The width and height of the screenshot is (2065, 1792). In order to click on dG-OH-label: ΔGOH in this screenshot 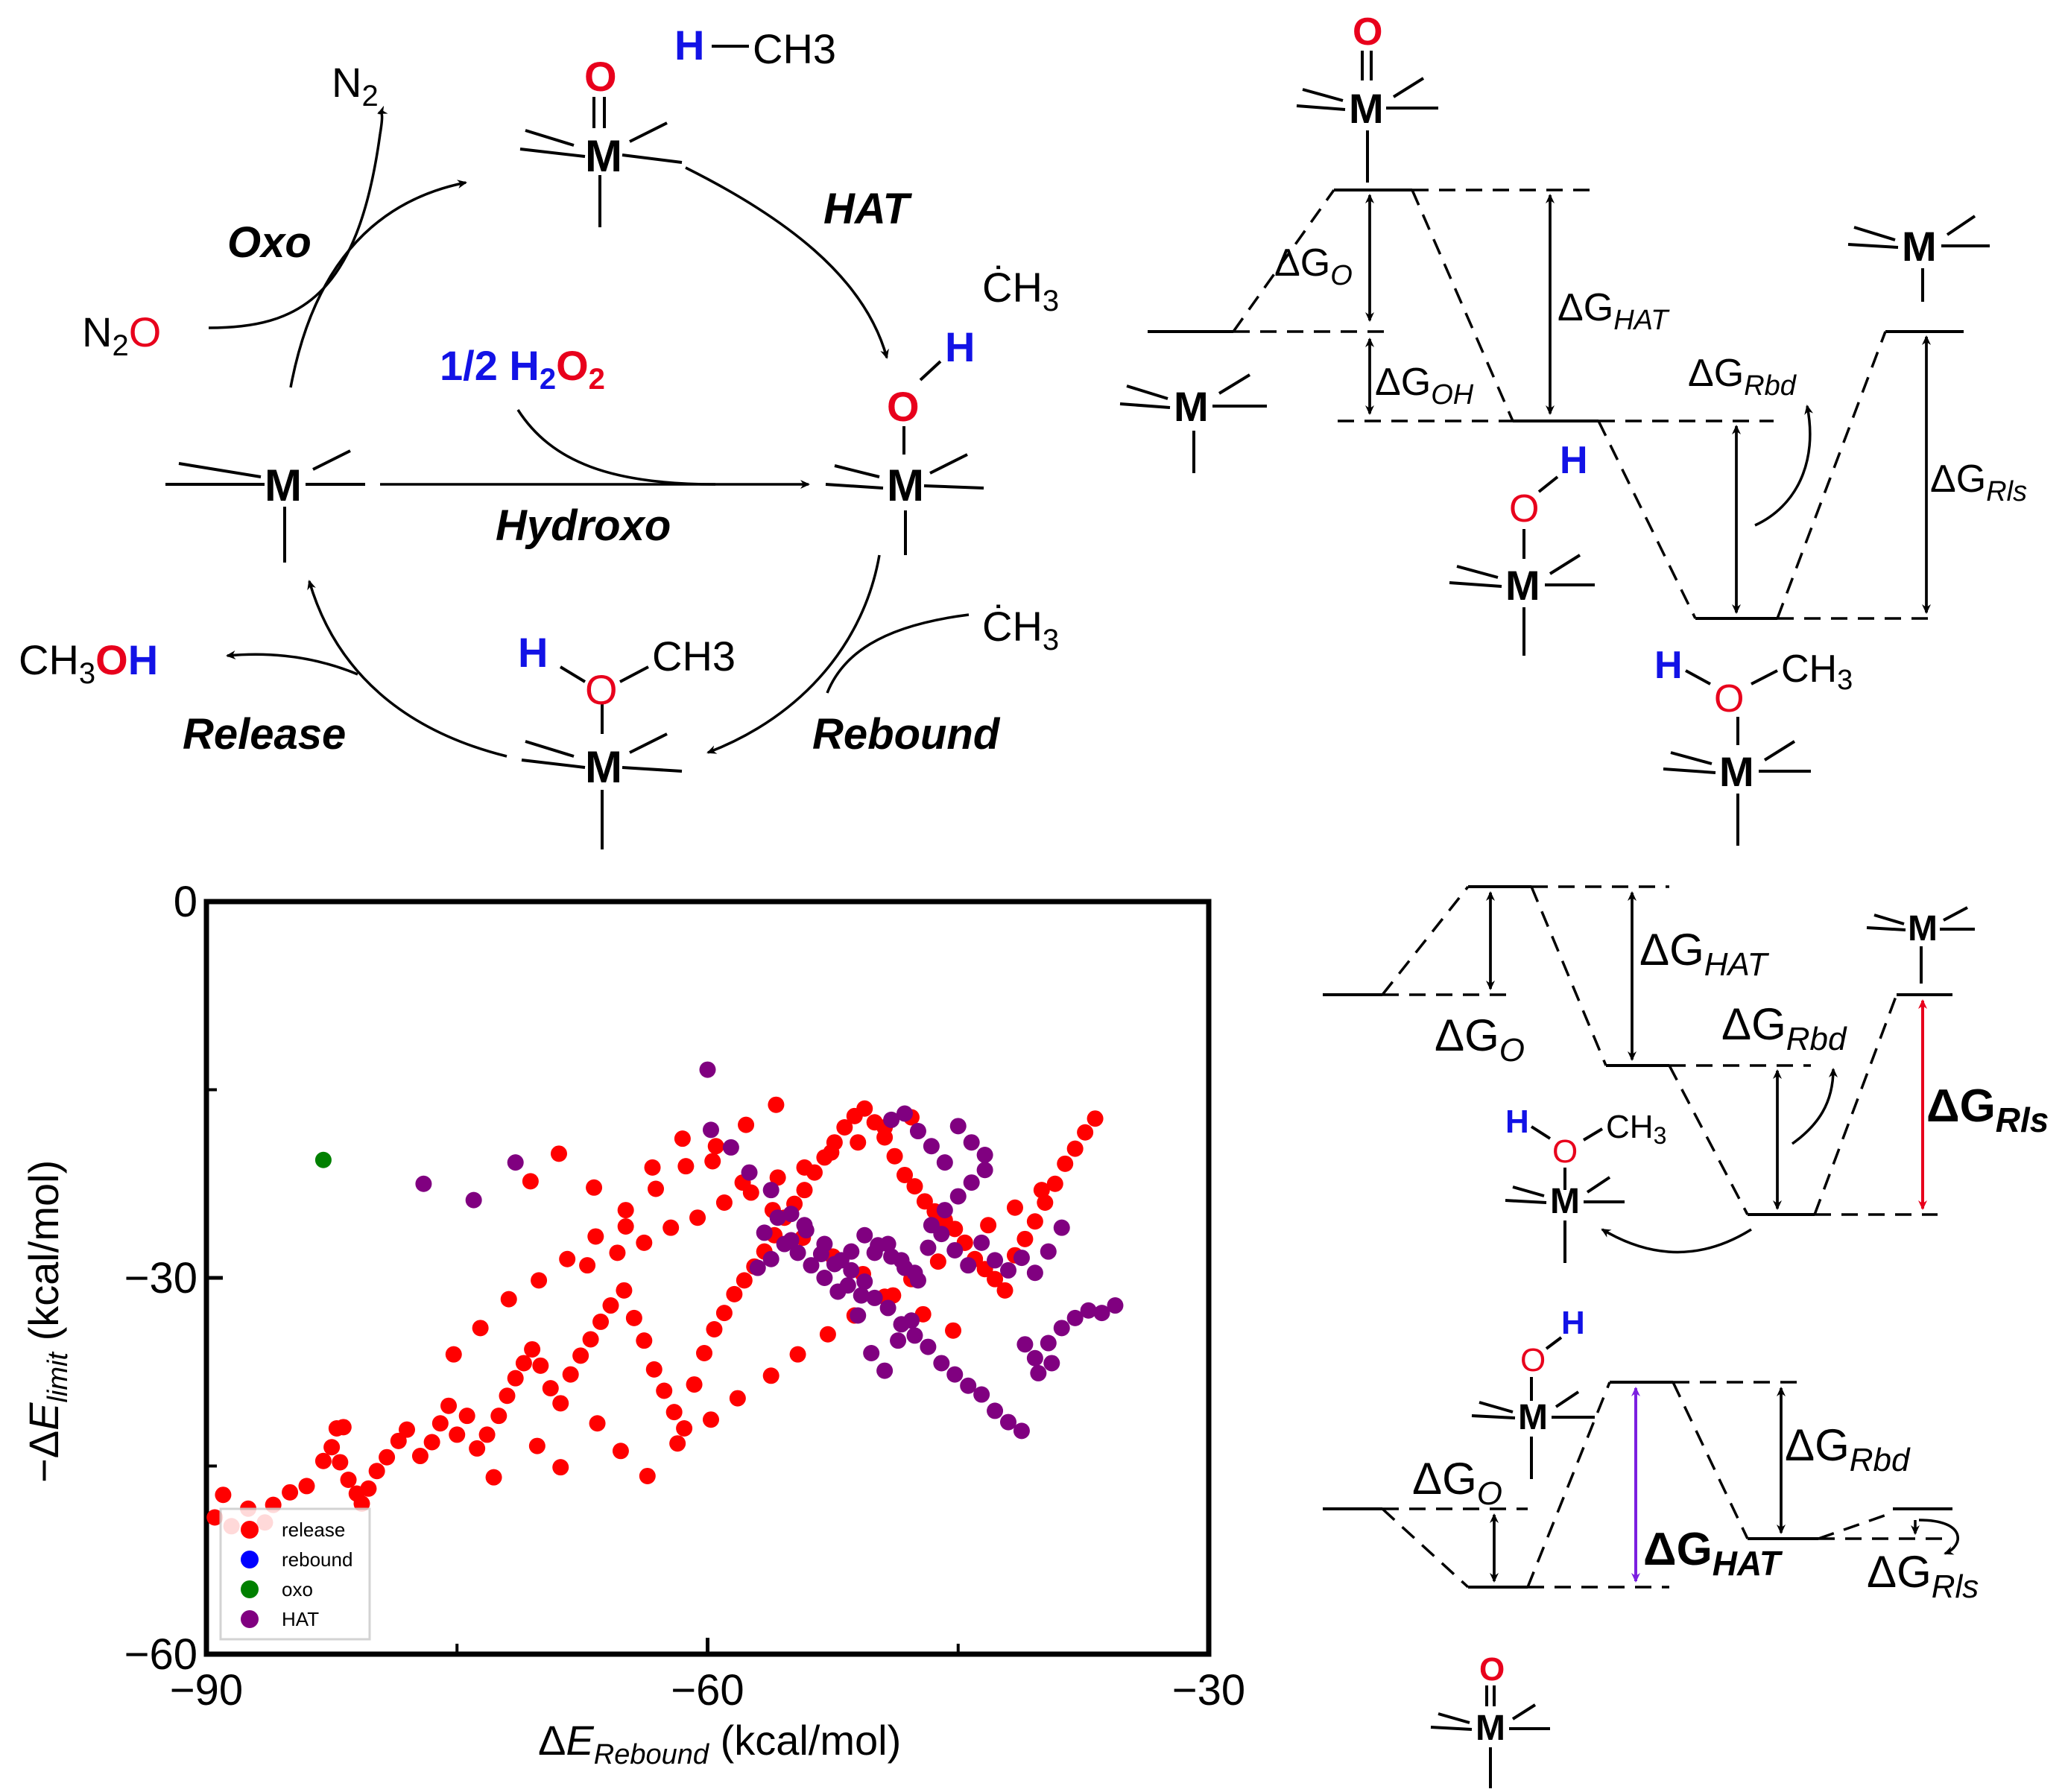, I will do `click(1424, 386)`.